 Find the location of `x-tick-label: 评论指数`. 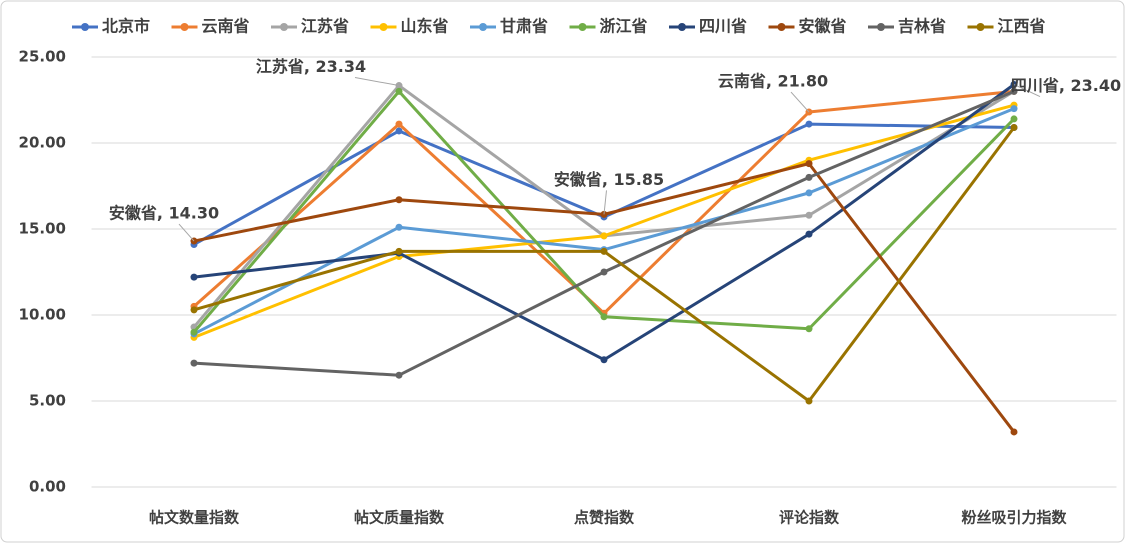

x-tick-label: 评论指数 is located at coordinates (809, 518).